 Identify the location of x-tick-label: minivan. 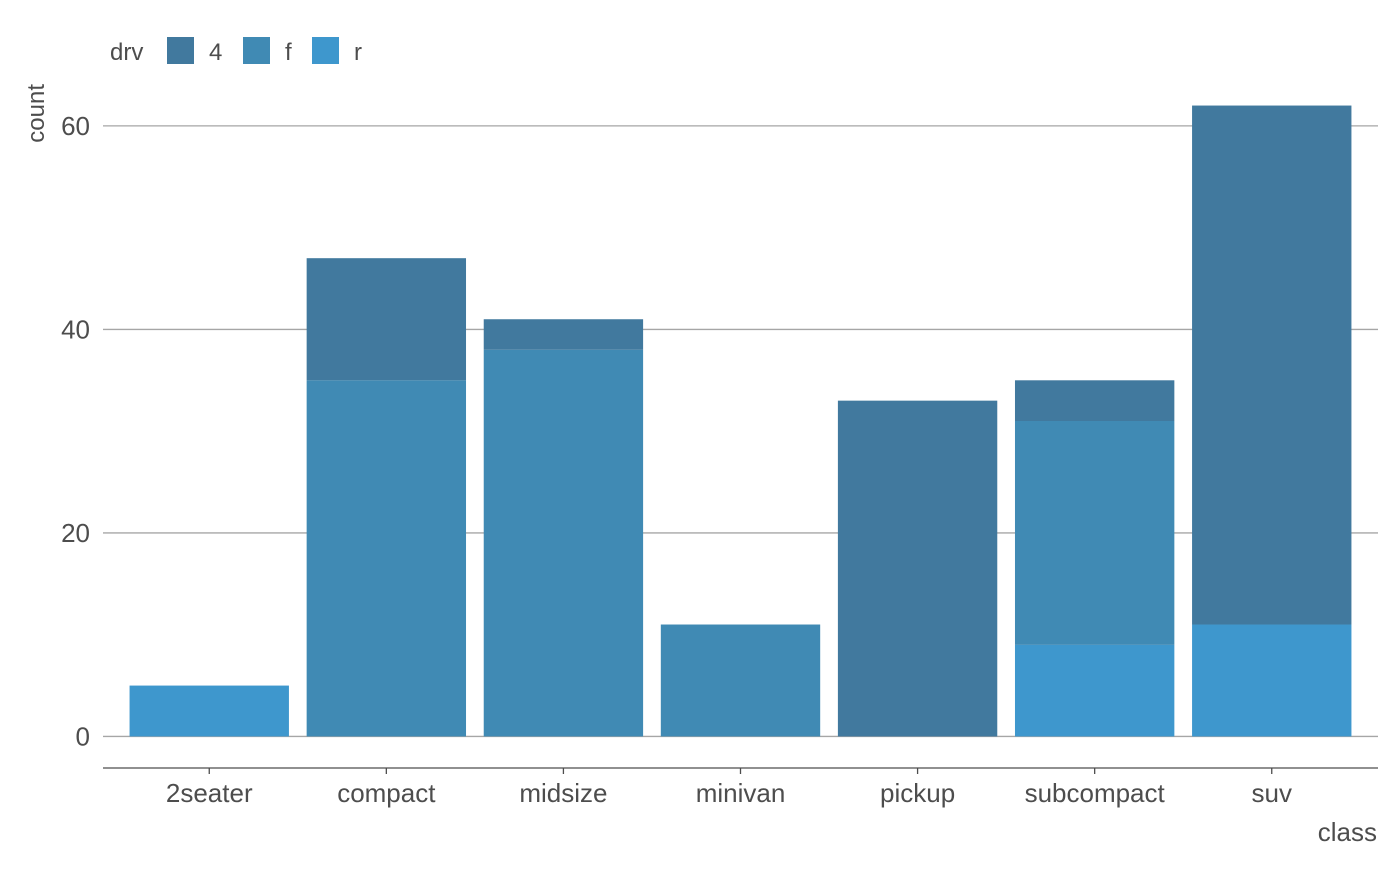
(741, 793).